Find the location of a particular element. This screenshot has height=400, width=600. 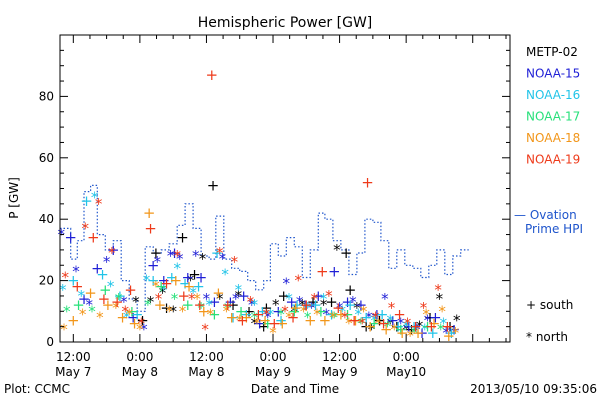

y-axis-label: P [GW] is located at coordinates (14, 198).